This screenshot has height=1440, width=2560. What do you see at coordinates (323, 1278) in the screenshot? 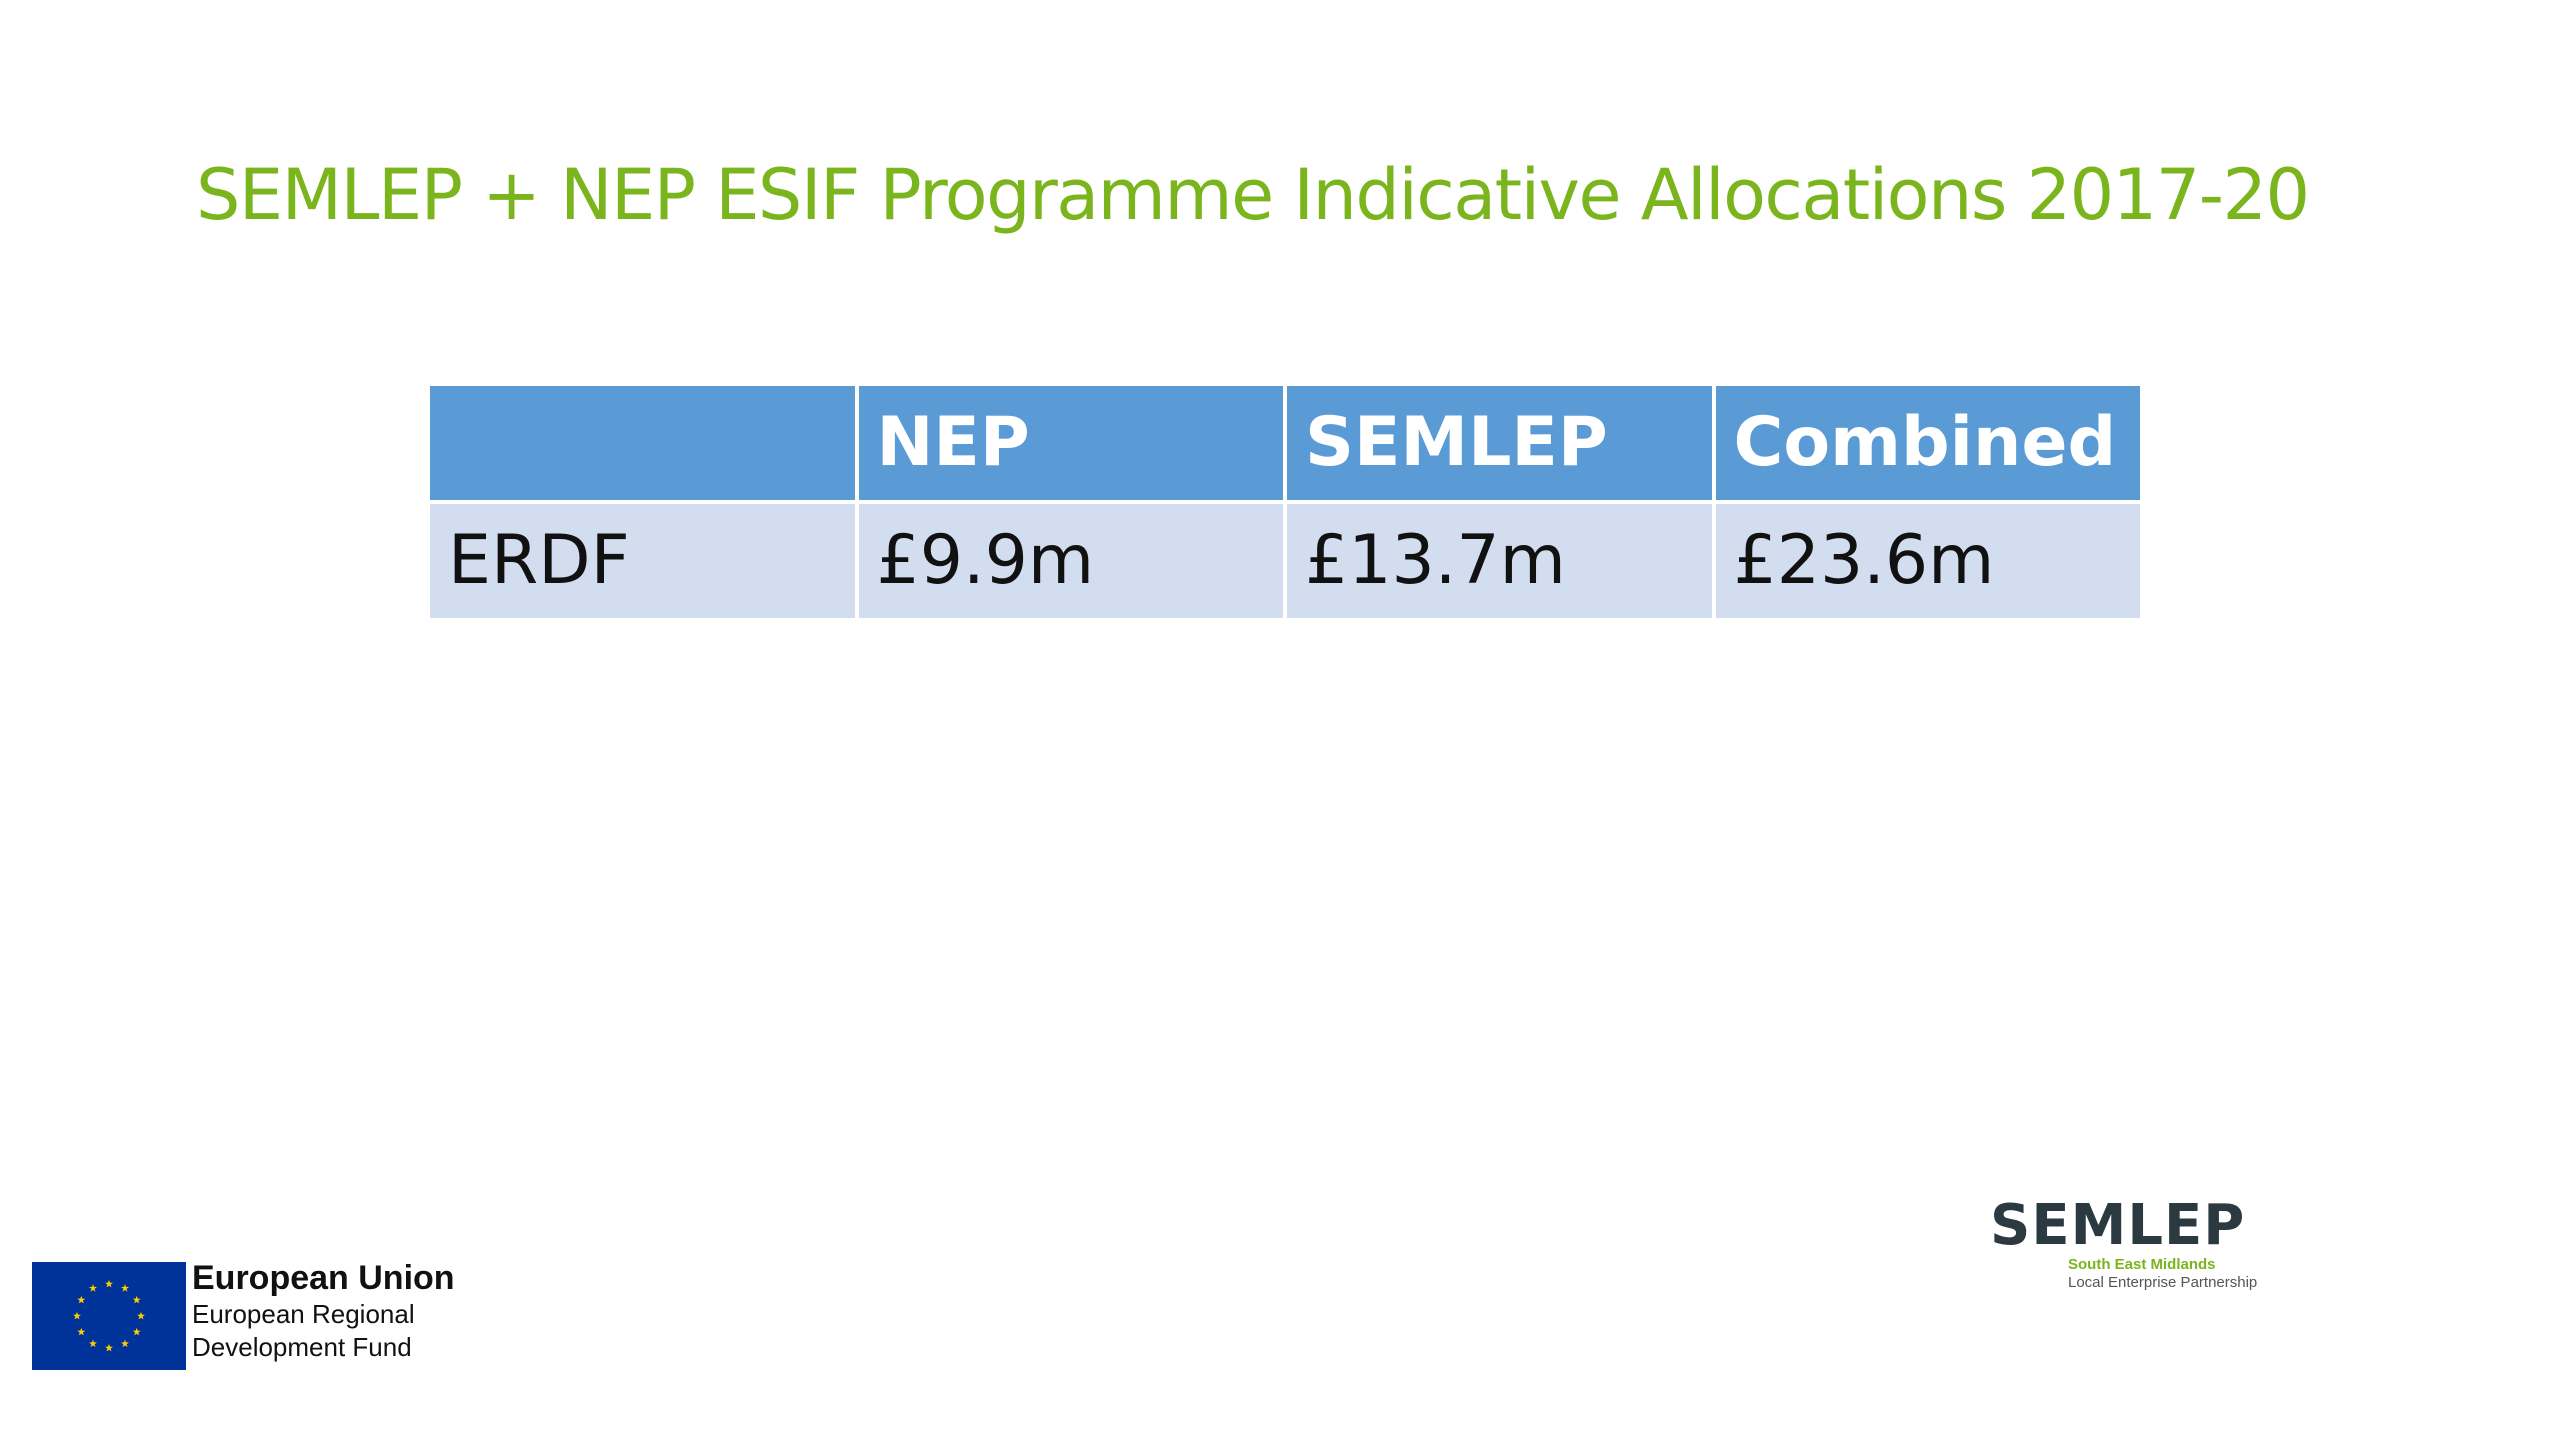
I see `eu-logo-title: European Union` at bounding box center [323, 1278].